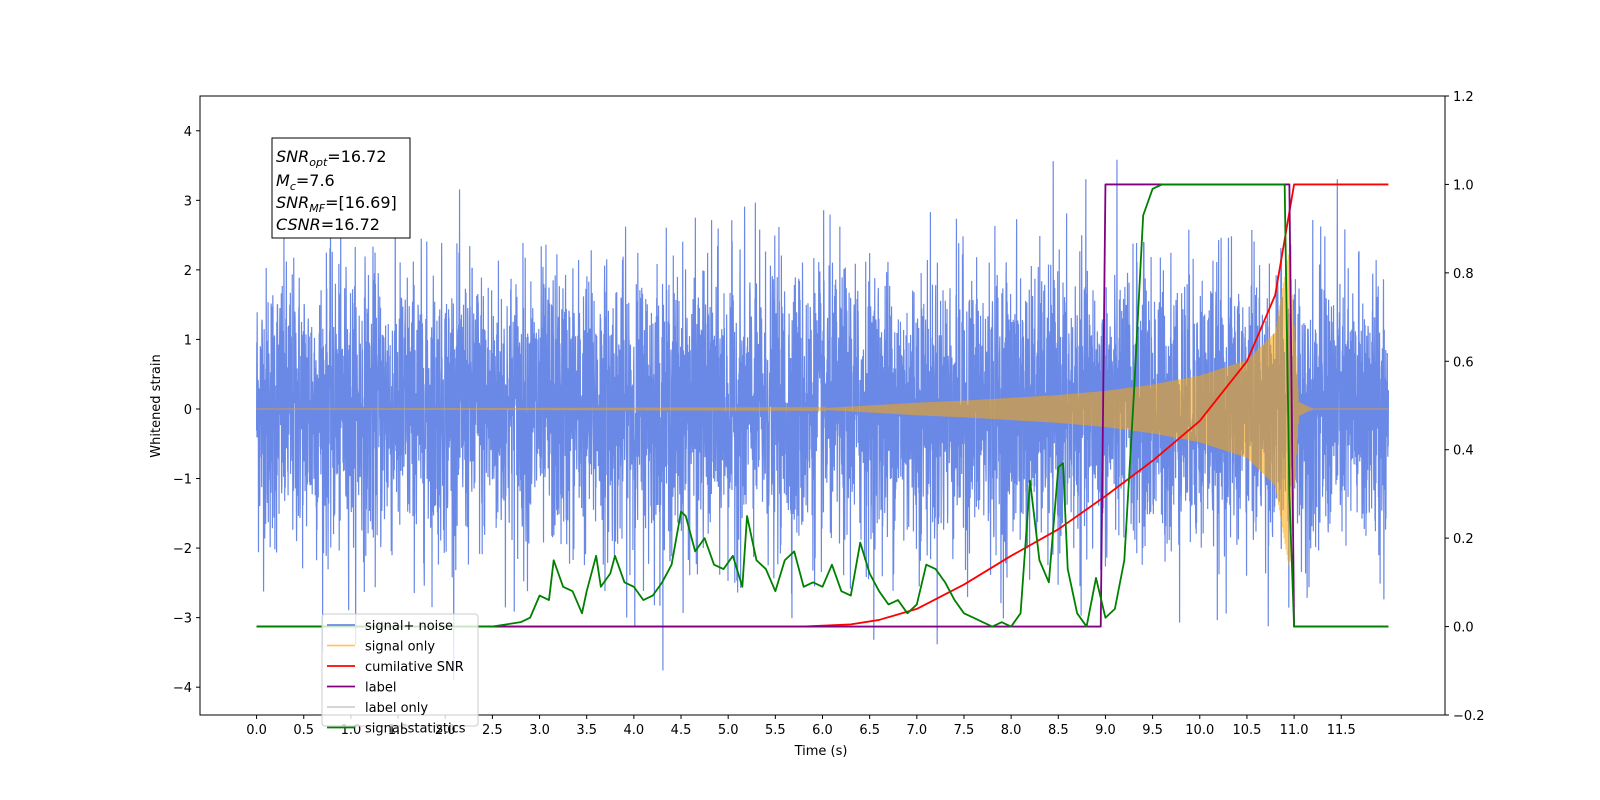 The image size is (1600, 800). I want to click on y-right-tick-label: −0.2, so click(1469, 716).